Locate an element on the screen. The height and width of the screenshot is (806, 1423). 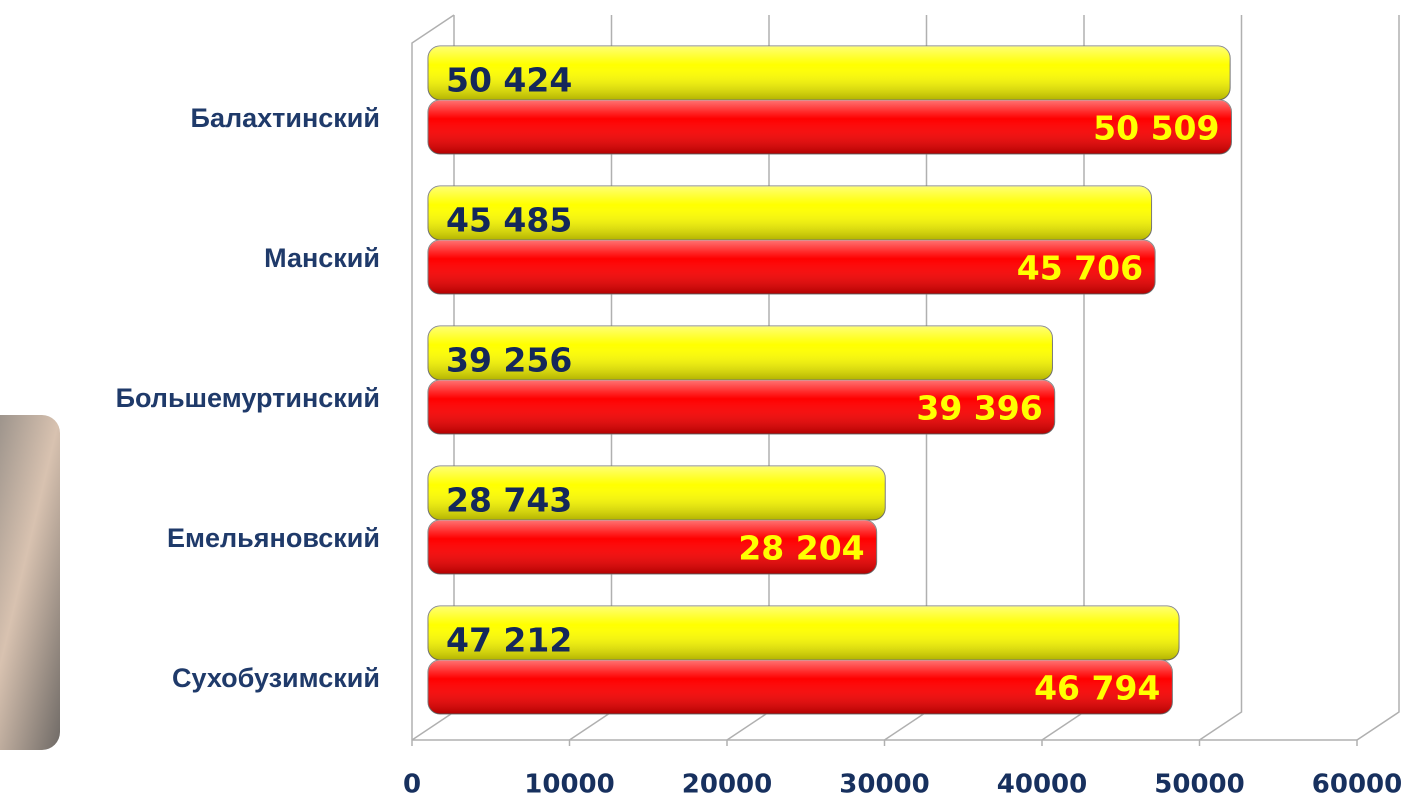
x-tick-label: 60000 is located at coordinates (1357, 785).